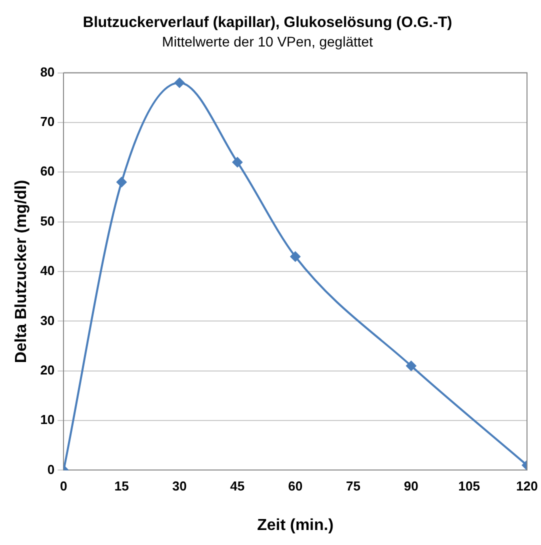  Describe the element at coordinates (179, 486) in the screenshot. I see `x-tick-label: 30` at that location.